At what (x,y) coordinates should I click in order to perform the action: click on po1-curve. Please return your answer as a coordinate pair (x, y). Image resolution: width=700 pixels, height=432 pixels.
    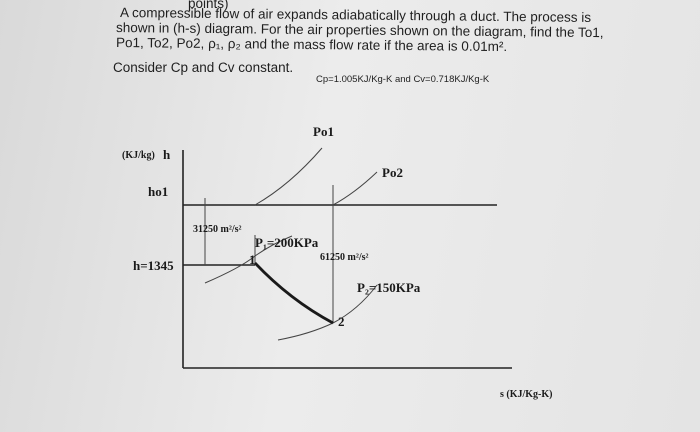
    Looking at the image, I should click on (288, 176).